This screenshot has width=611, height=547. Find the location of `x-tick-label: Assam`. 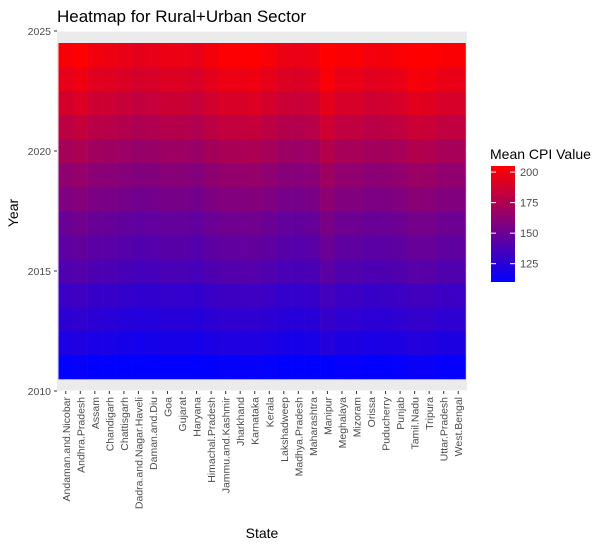

x-tick-label: Assam is located at coordinates (96, 413).